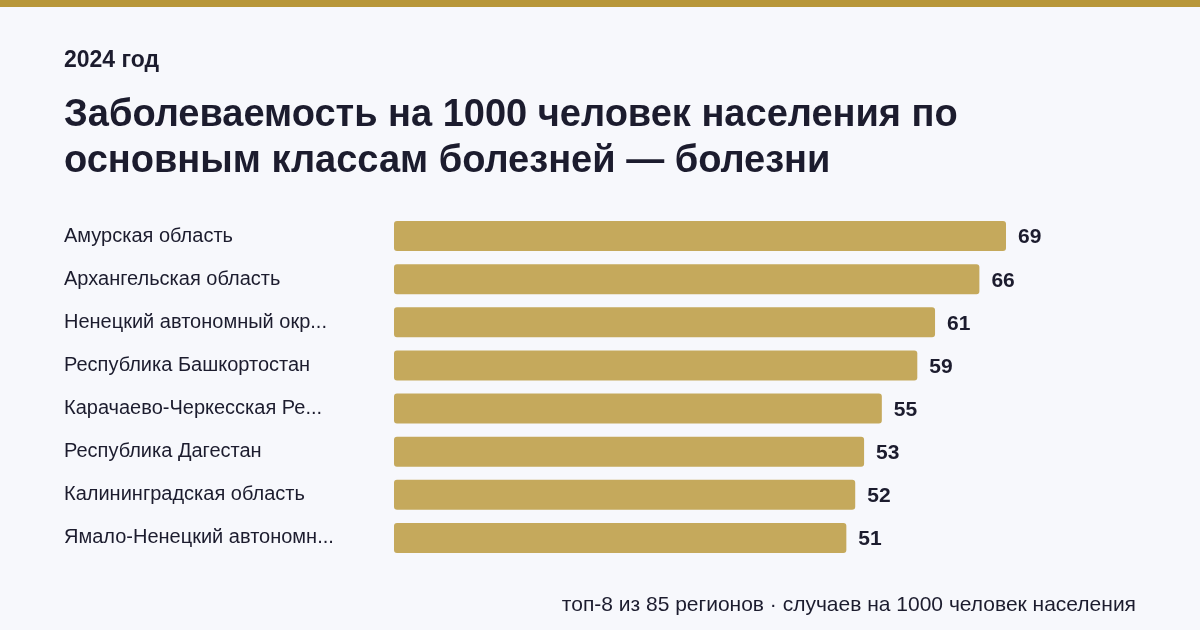 This screenshot has height=630, width=1200. Describe the element at coordinates (511, 136) in the screenshot. I see `chart-title: Заболеваемость на 1000 человек населения по основным классам болезней — болезни` at that location.